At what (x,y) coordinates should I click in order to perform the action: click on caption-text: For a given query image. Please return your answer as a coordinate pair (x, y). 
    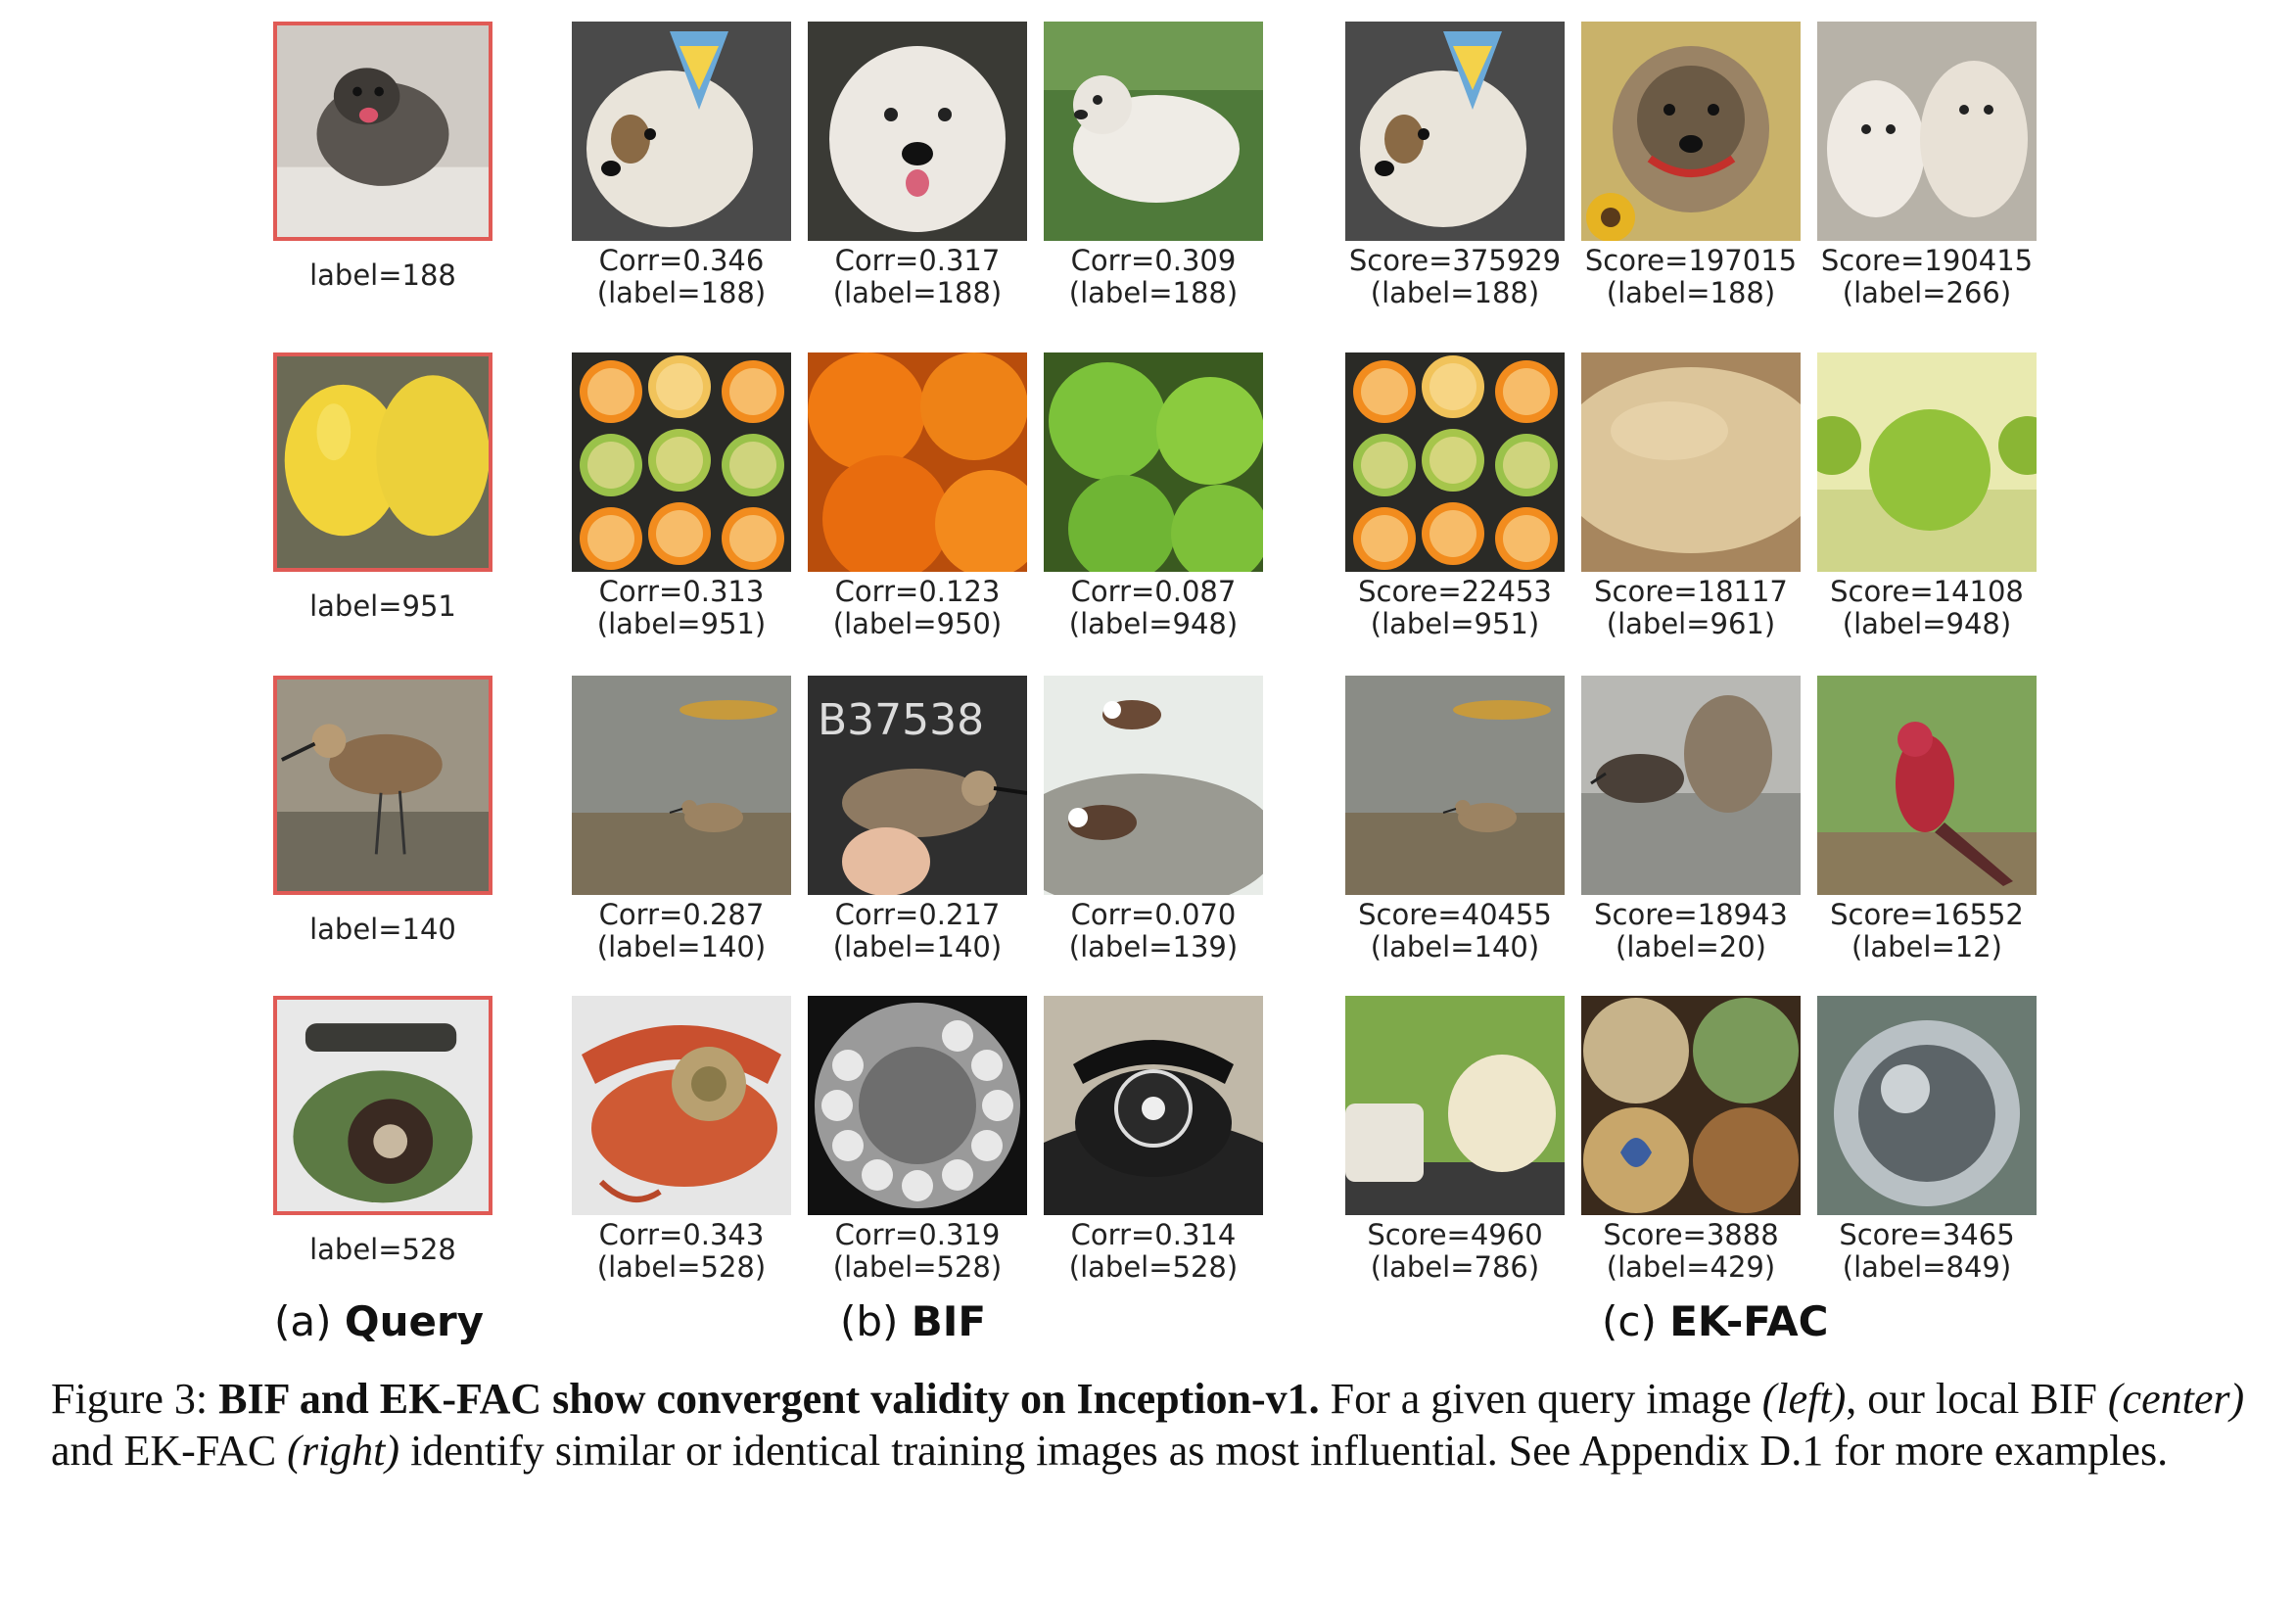
    Looking at the image, I should click on (1541, 1399).